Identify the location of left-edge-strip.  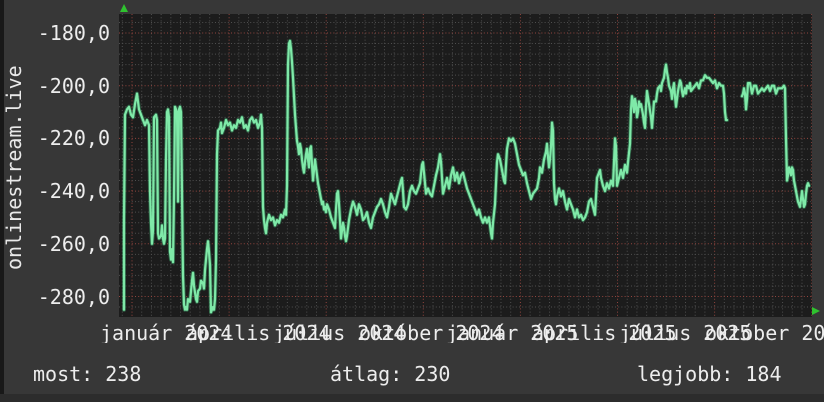
(2, 201).